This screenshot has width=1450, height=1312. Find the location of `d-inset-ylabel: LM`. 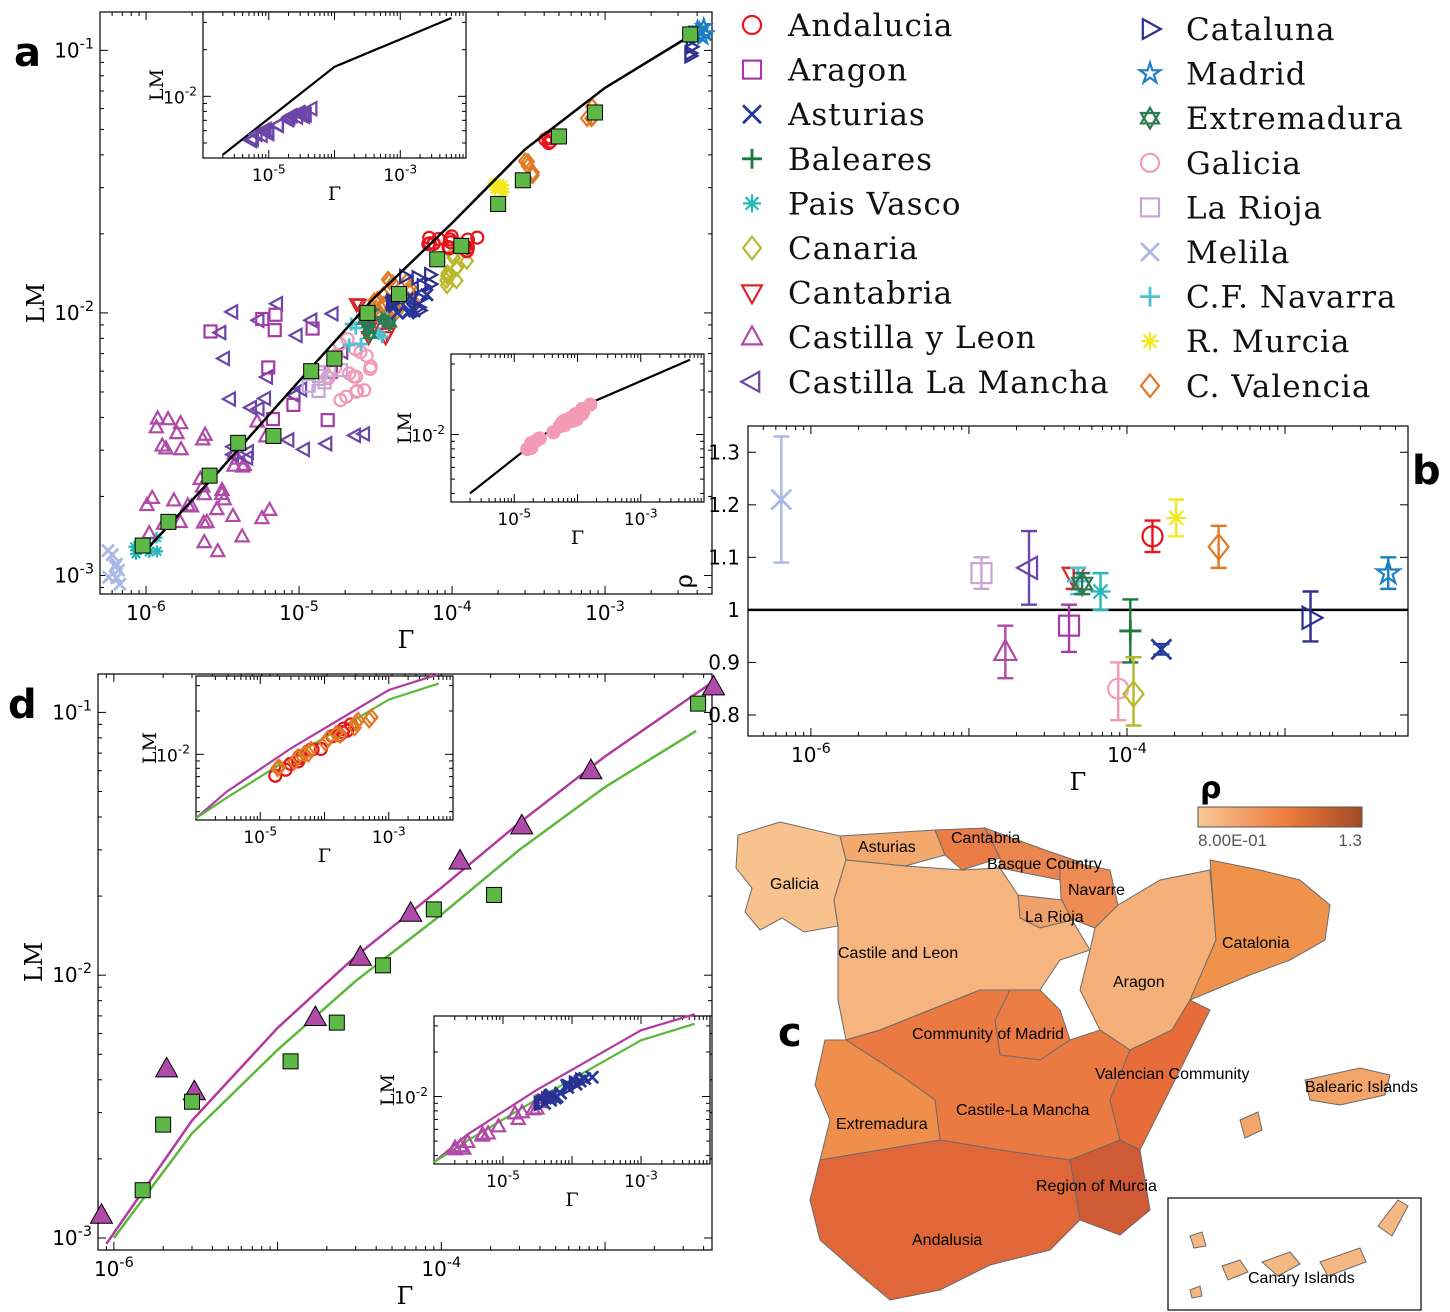

d-inset-ylabel: LM is located at coordinates (150, 748).